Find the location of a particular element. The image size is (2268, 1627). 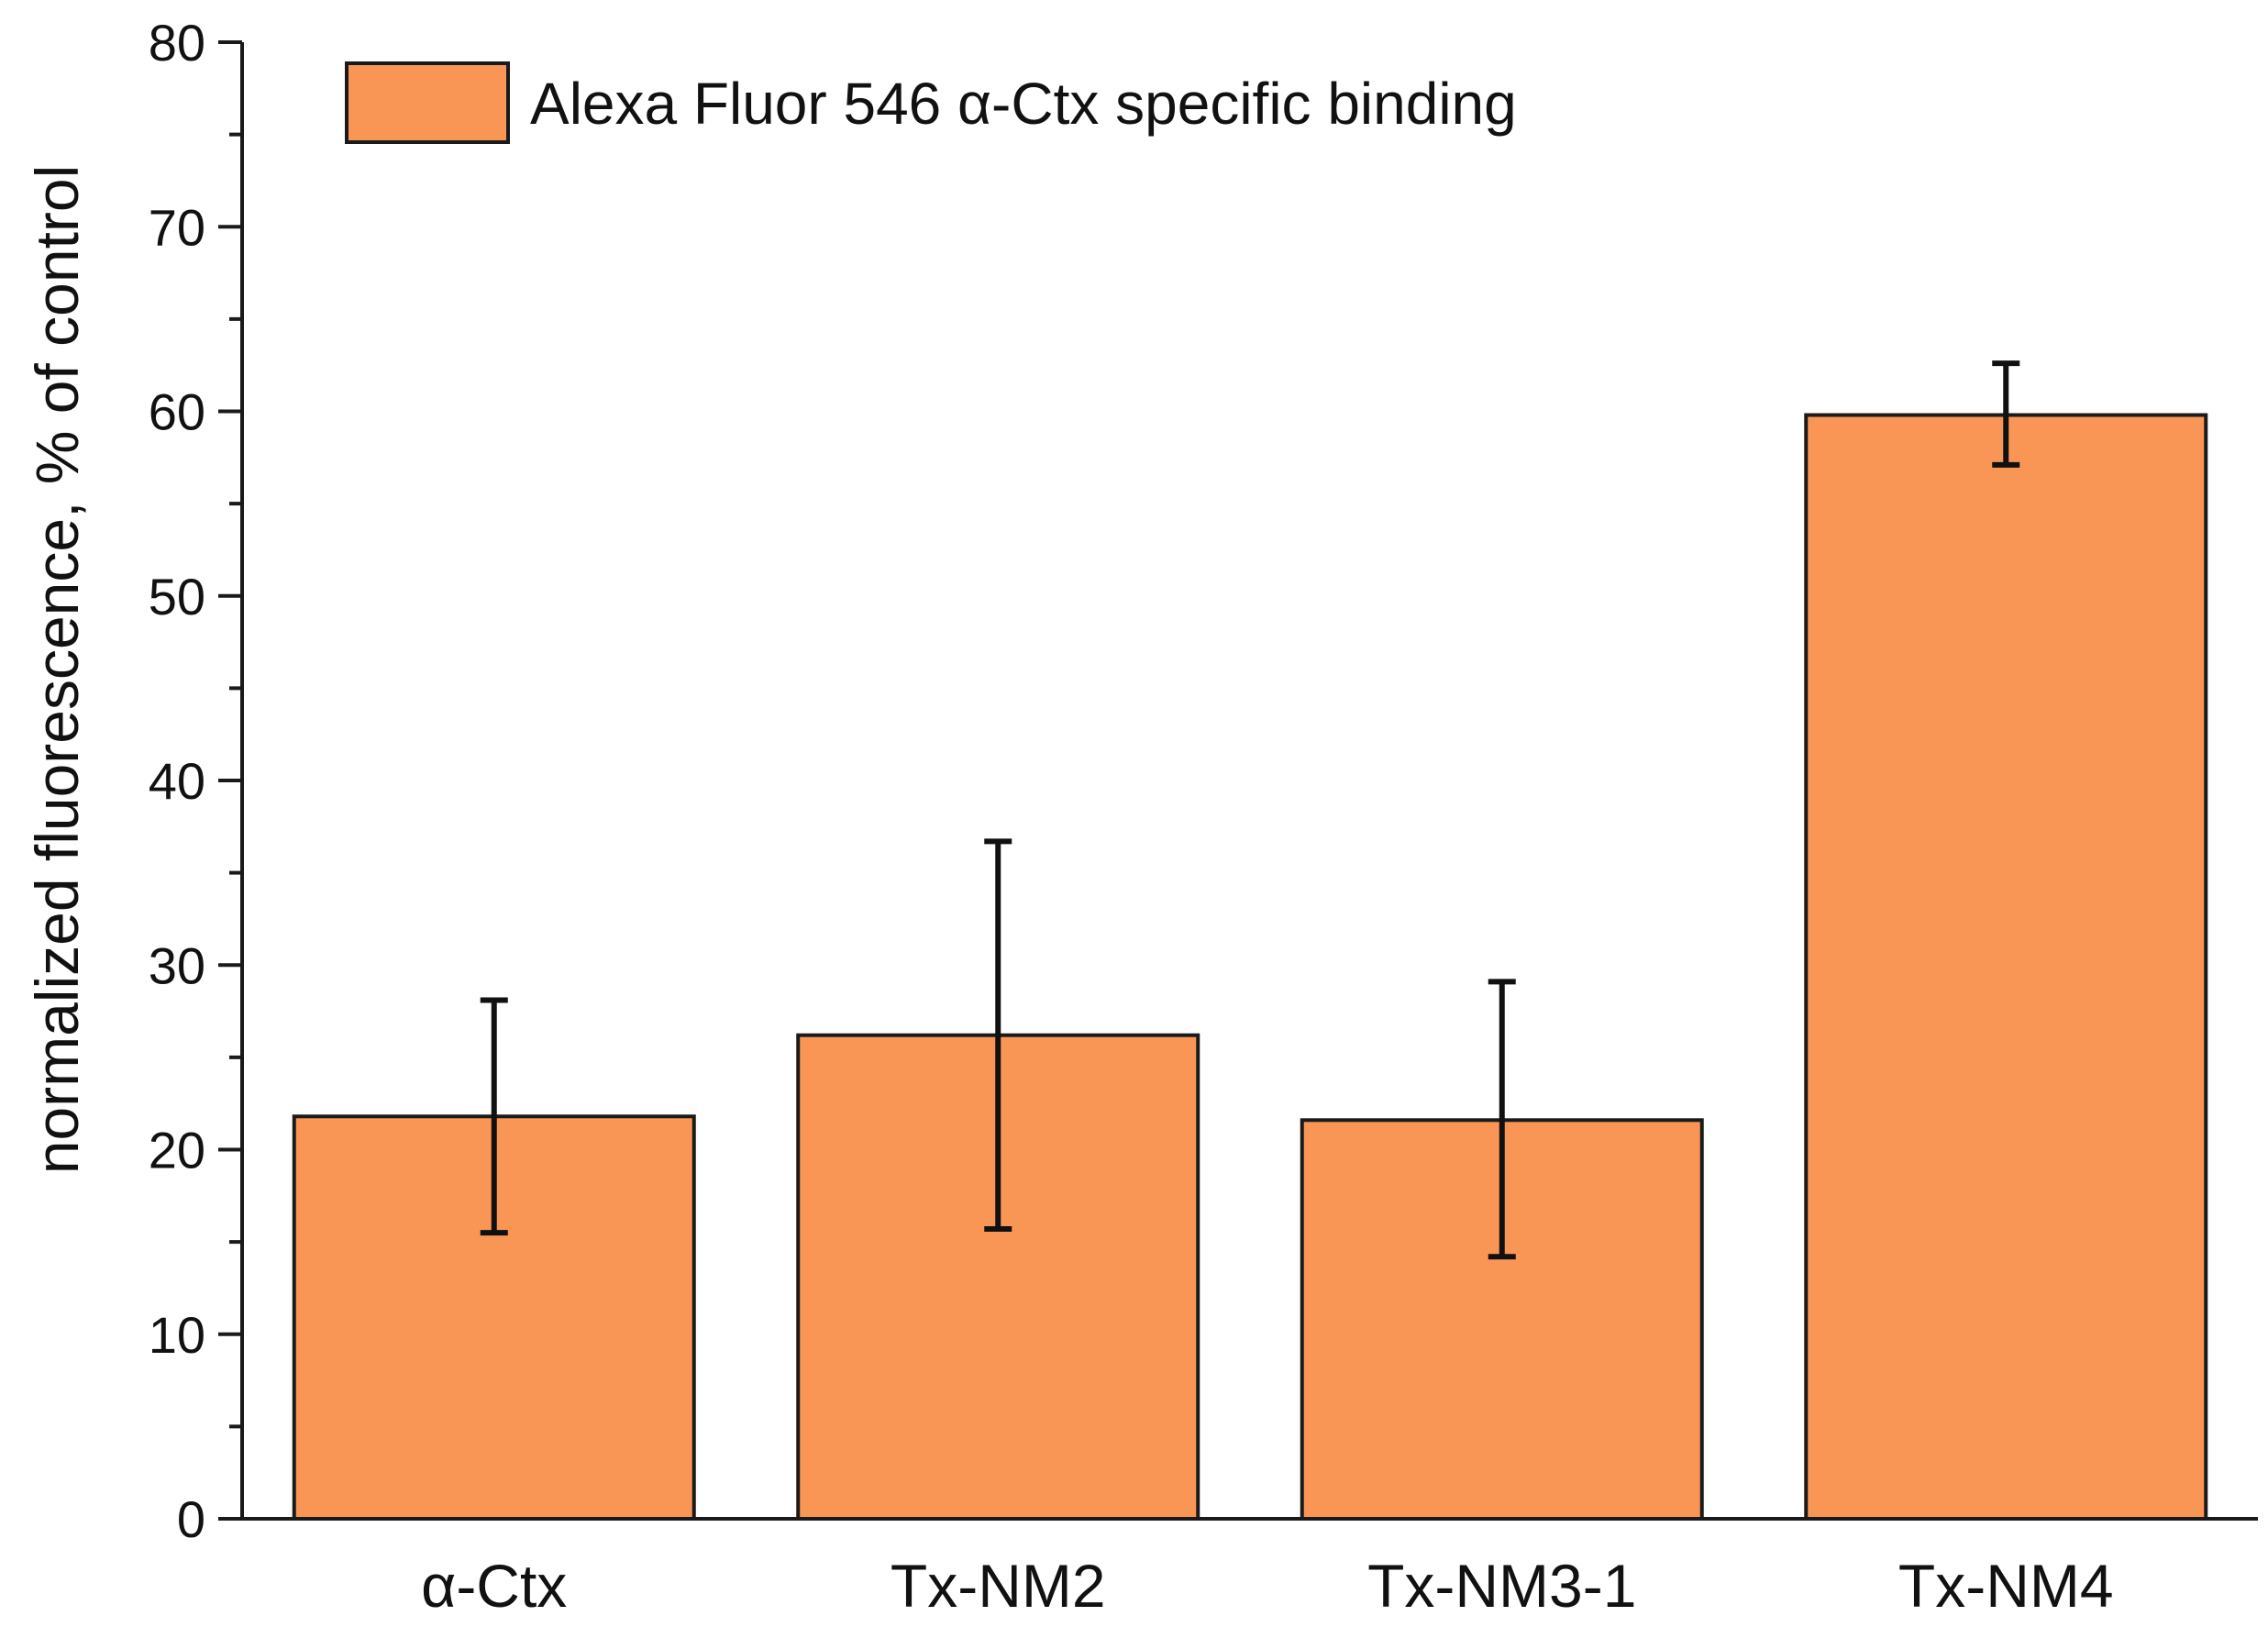

y-tick-label: 60 is located at coordinates (177, 412).